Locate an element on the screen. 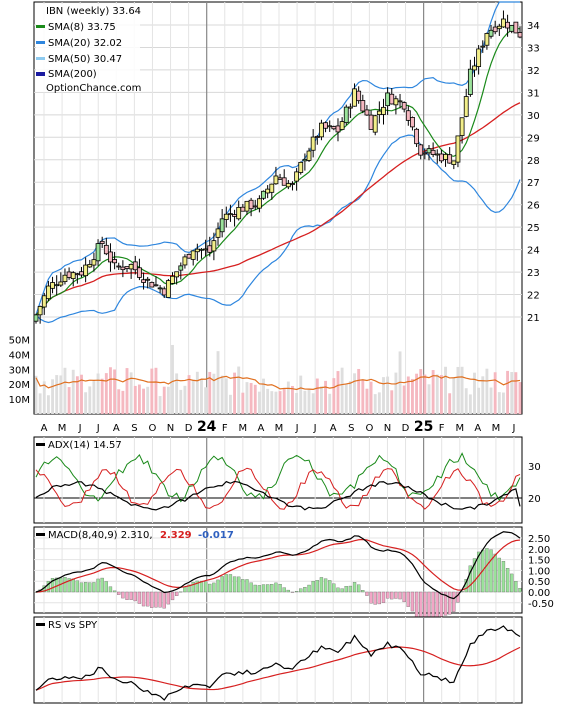  rs-panel is located at coordinates (278, 660).